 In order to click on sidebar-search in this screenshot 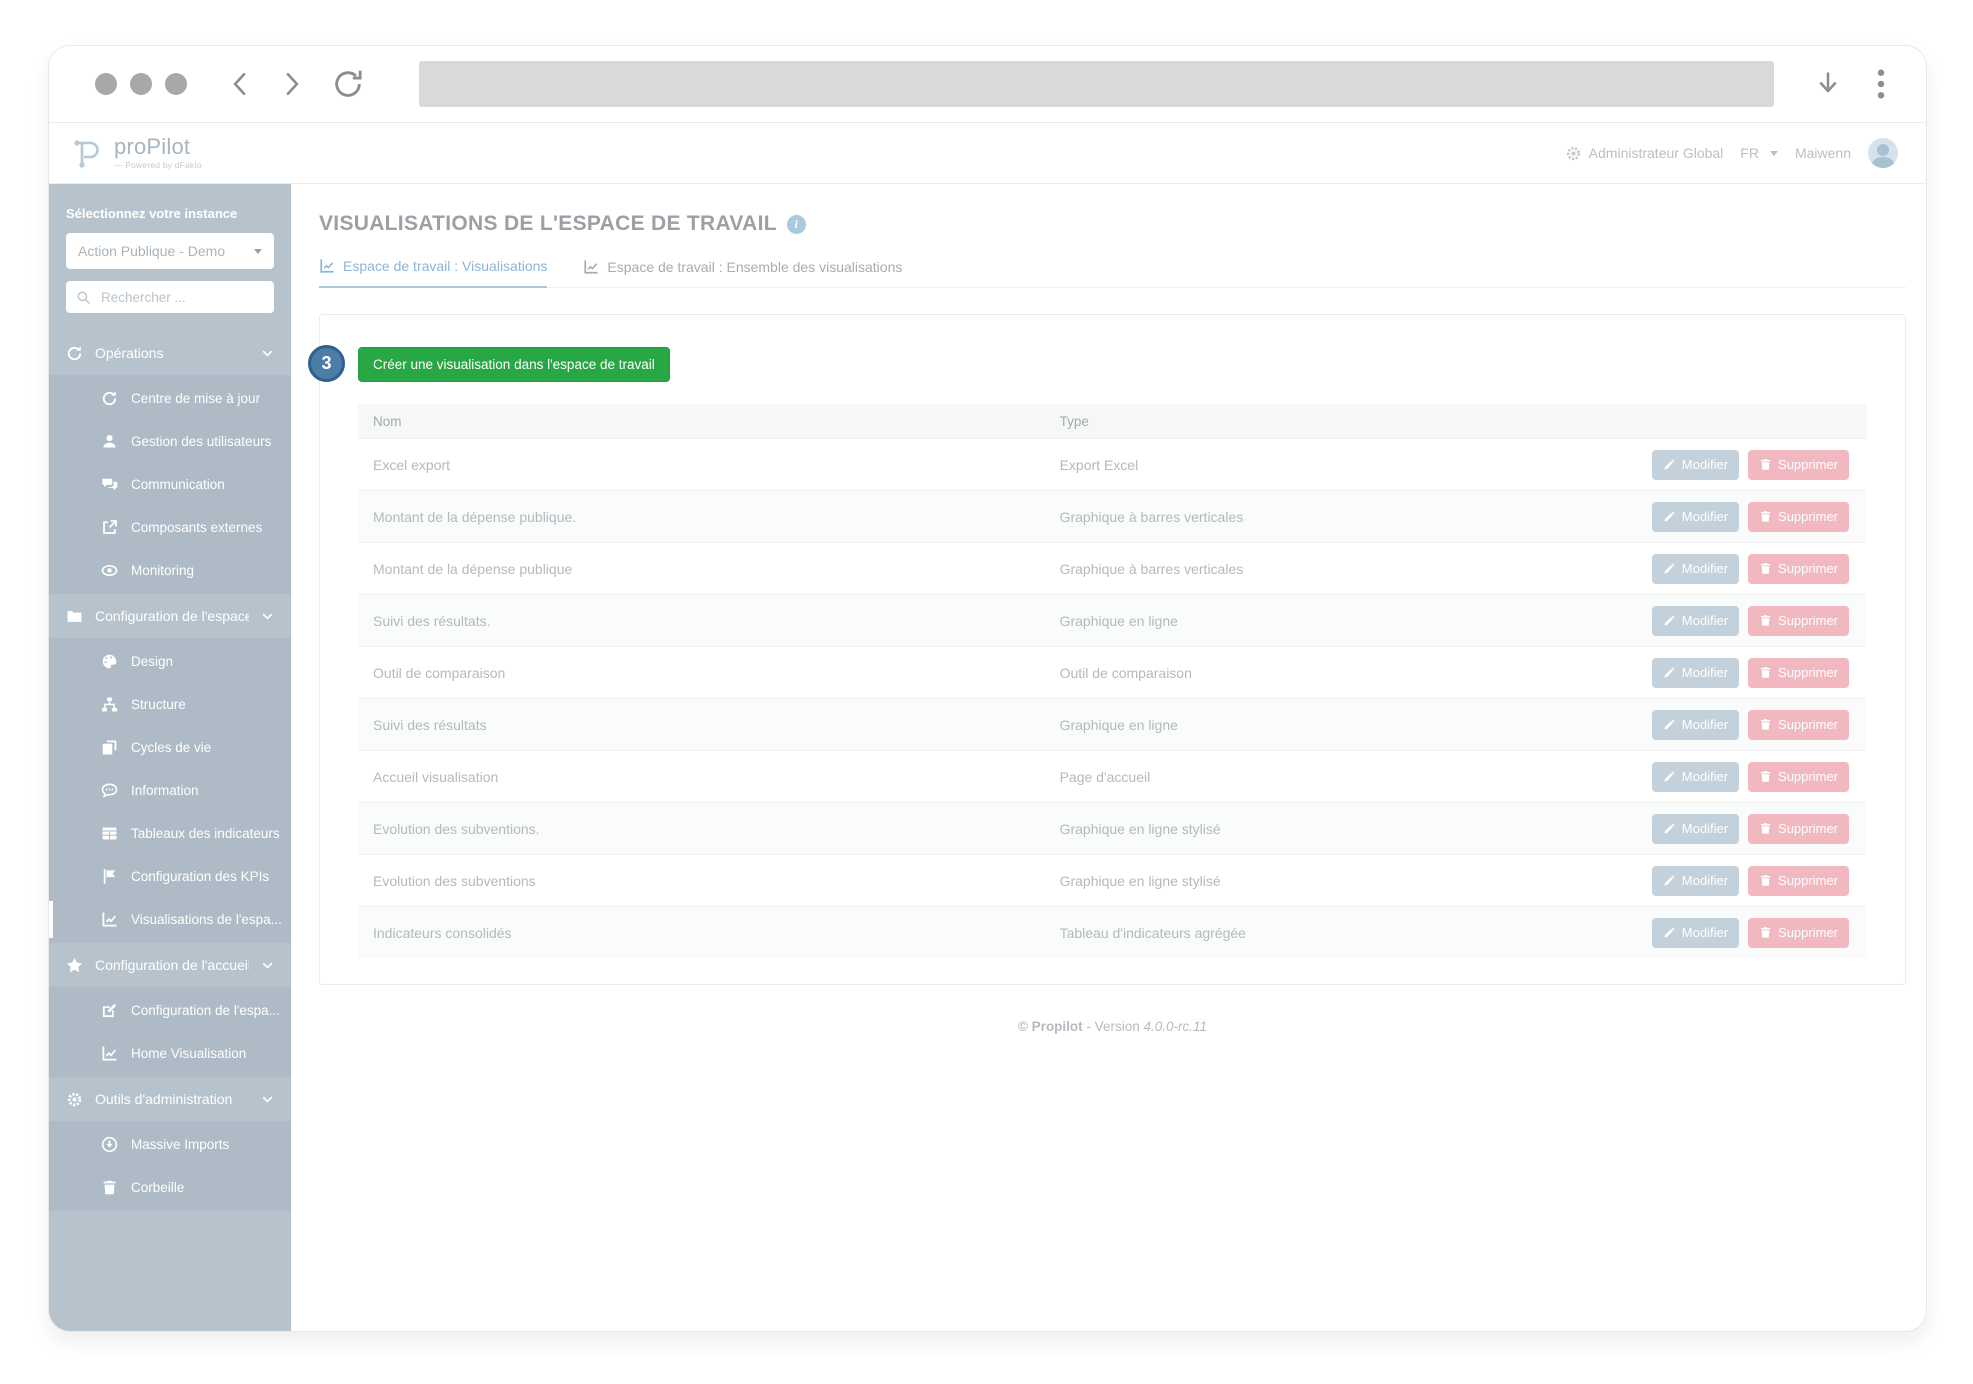, I will do `click(170, 297)`.